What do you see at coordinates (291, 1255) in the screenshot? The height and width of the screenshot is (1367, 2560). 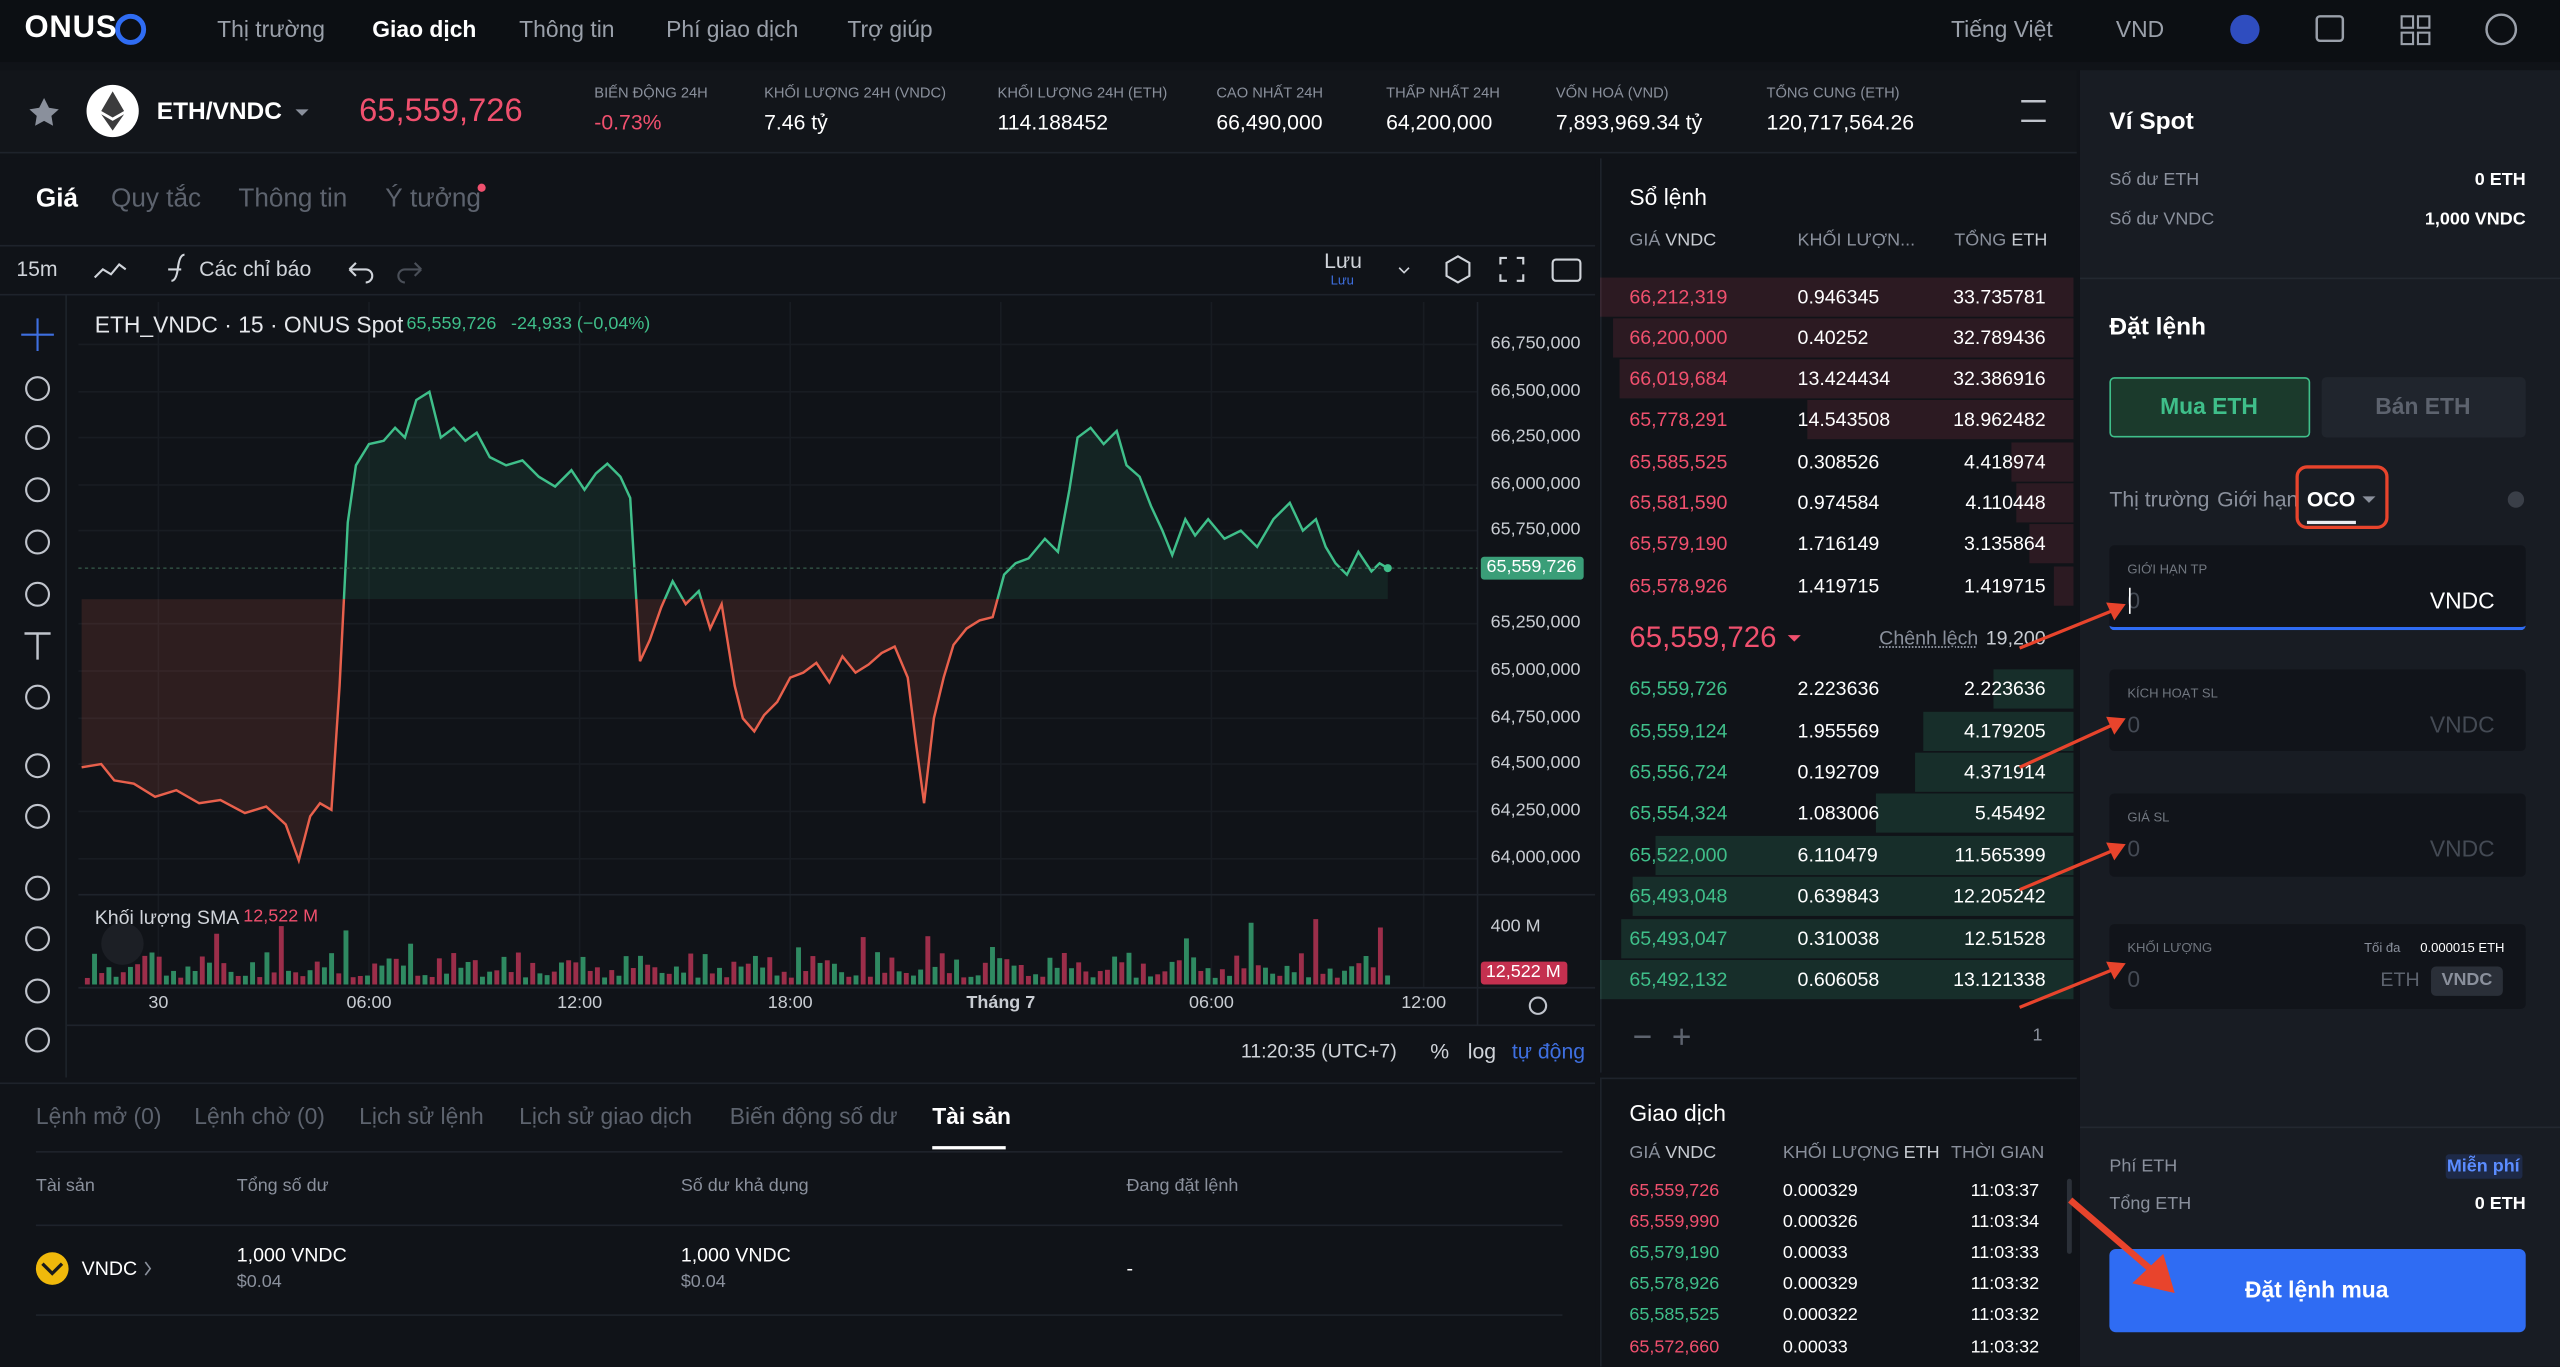 I see `asset-total: 1,000 VNDC` at bounding box center [291, 1255].